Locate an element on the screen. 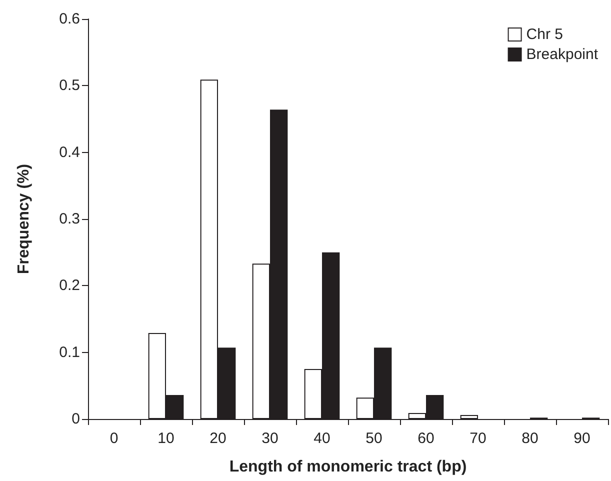 This screenshot has width=611, height=481. legend-label: Breakpoint is located at coordinates (562, 54).